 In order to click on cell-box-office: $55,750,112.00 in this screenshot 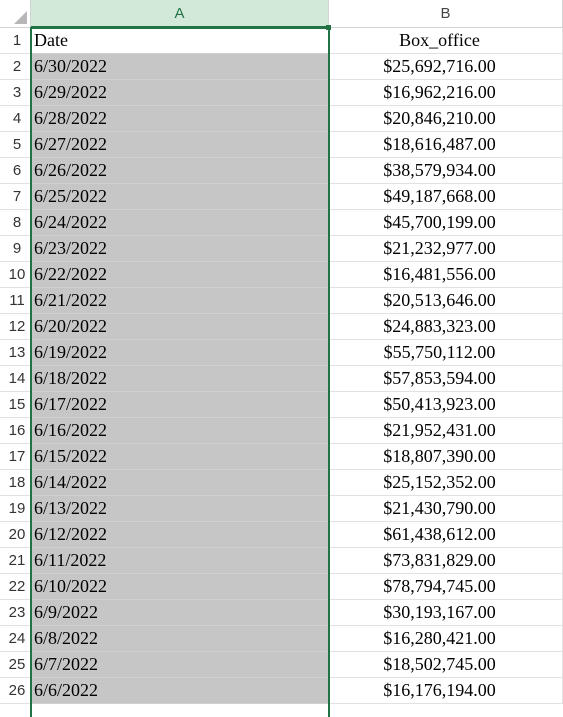, I will do `click(446, 353)`.